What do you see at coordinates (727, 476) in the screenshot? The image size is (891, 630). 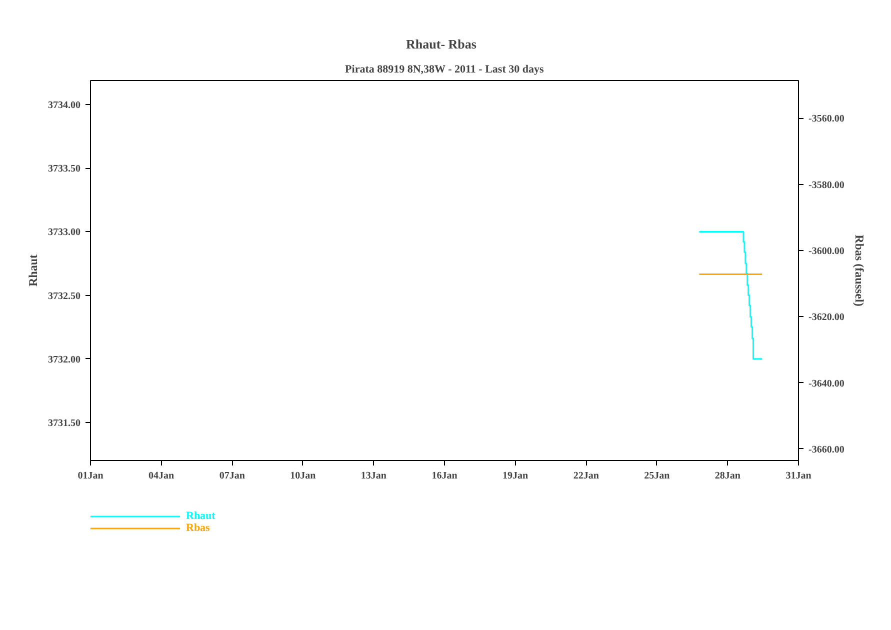 I see `x-tick-label: 28Jan` at bounding box center [727, 476].